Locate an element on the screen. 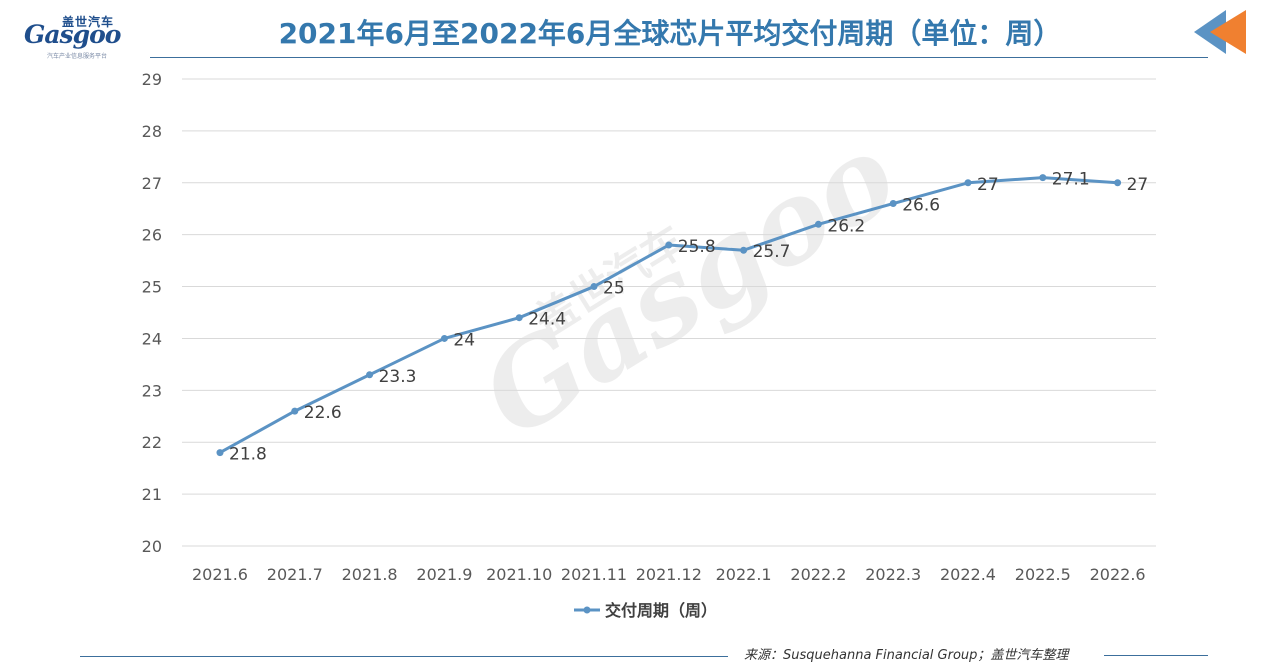 This screenshot has height=663, width=1280. chart-title: 2021年6月至2022年6月全球芯片平均交付周期（单位：周） is located at coordinates (670, 33).